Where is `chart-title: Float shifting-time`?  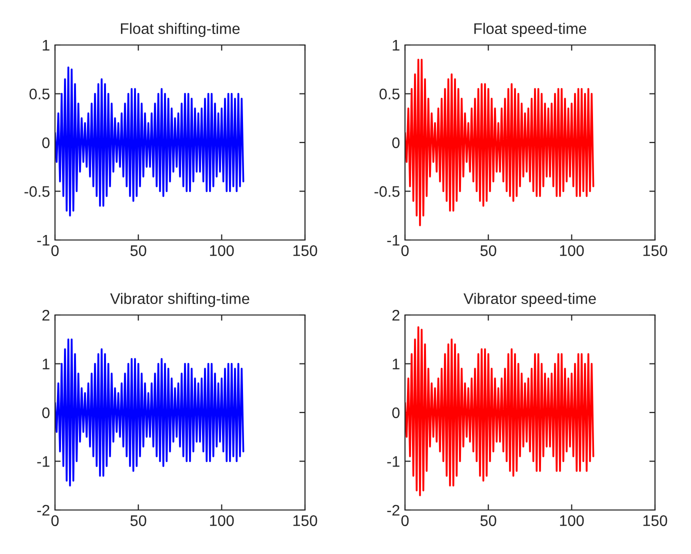
chart-title: Float shifting-time is located at coordinates (180, 30).